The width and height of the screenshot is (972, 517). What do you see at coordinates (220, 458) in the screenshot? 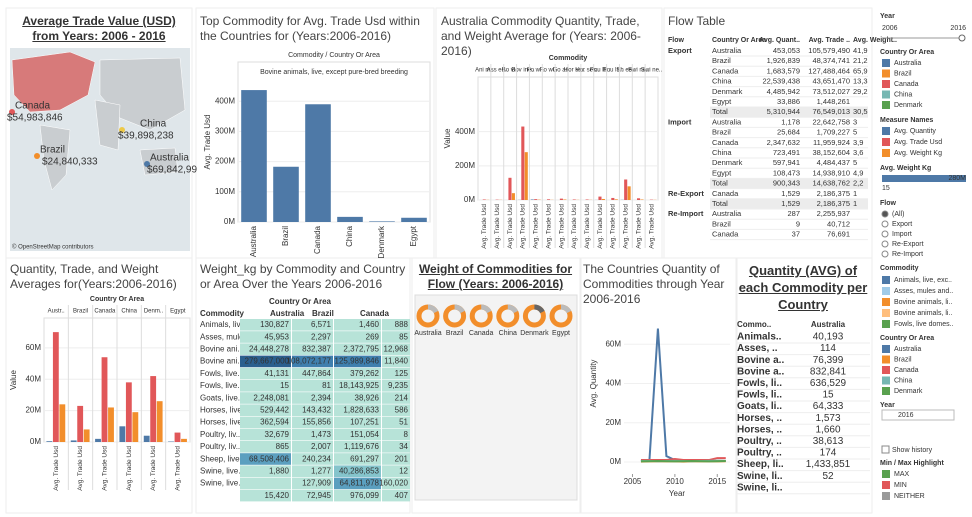
I see `row-header: Sheep, live` at bounding box center [220, 458].